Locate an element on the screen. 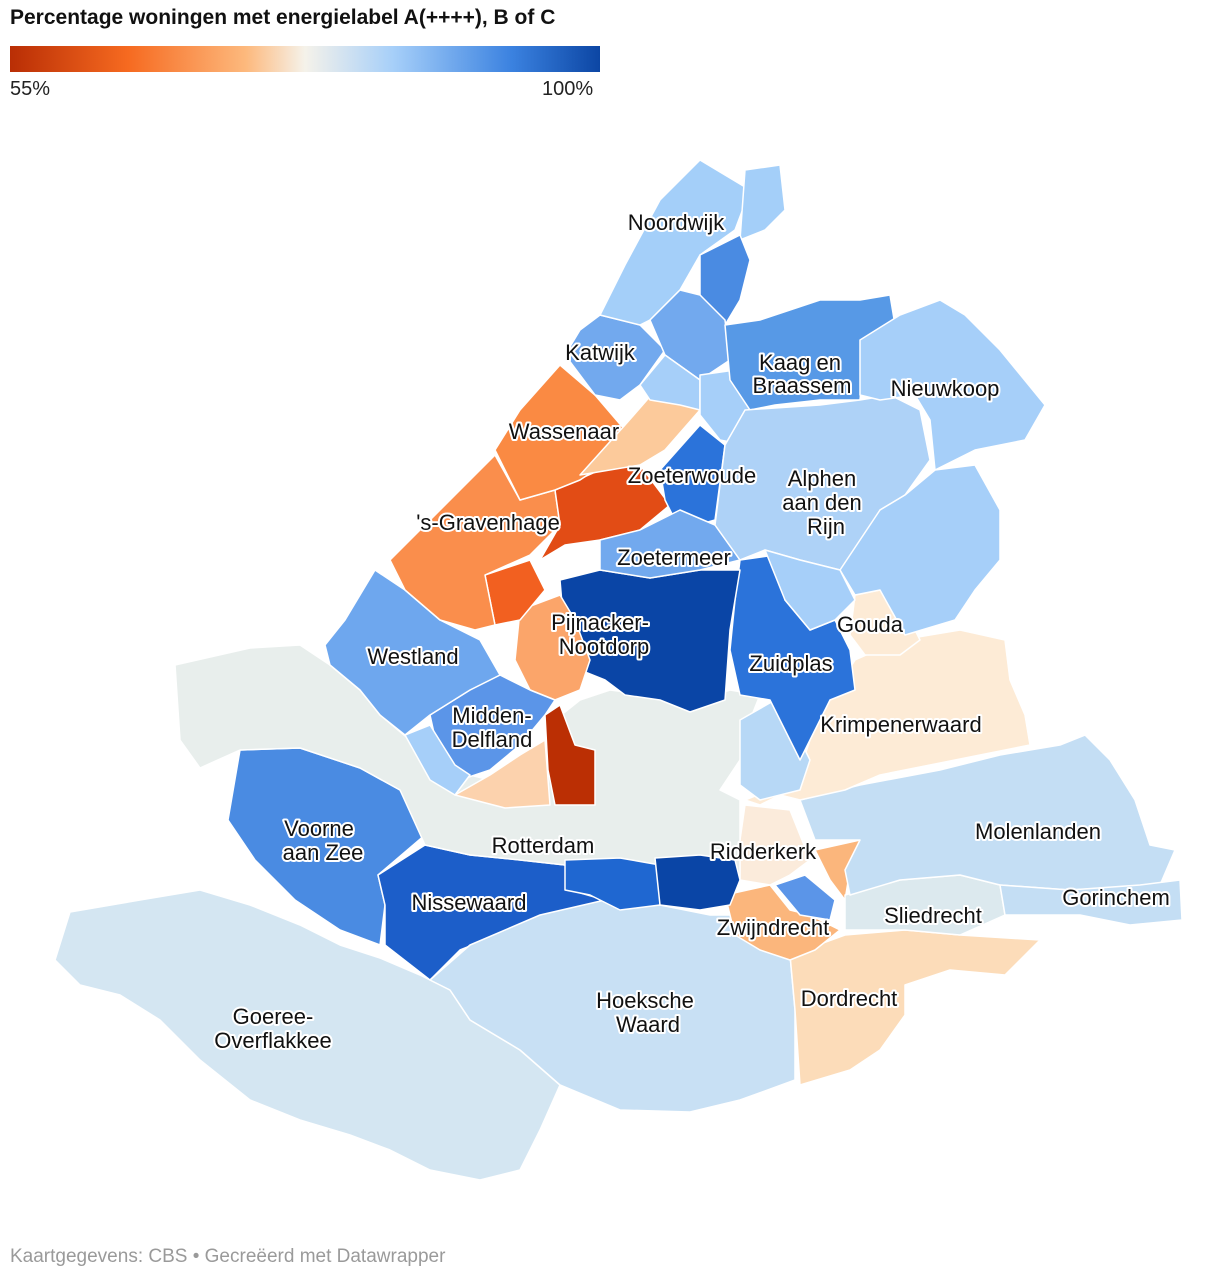 The width and height of the screenshot is (1220, 1282). label-dordrecht: Dordrecht is located at coordinates (849, 998).